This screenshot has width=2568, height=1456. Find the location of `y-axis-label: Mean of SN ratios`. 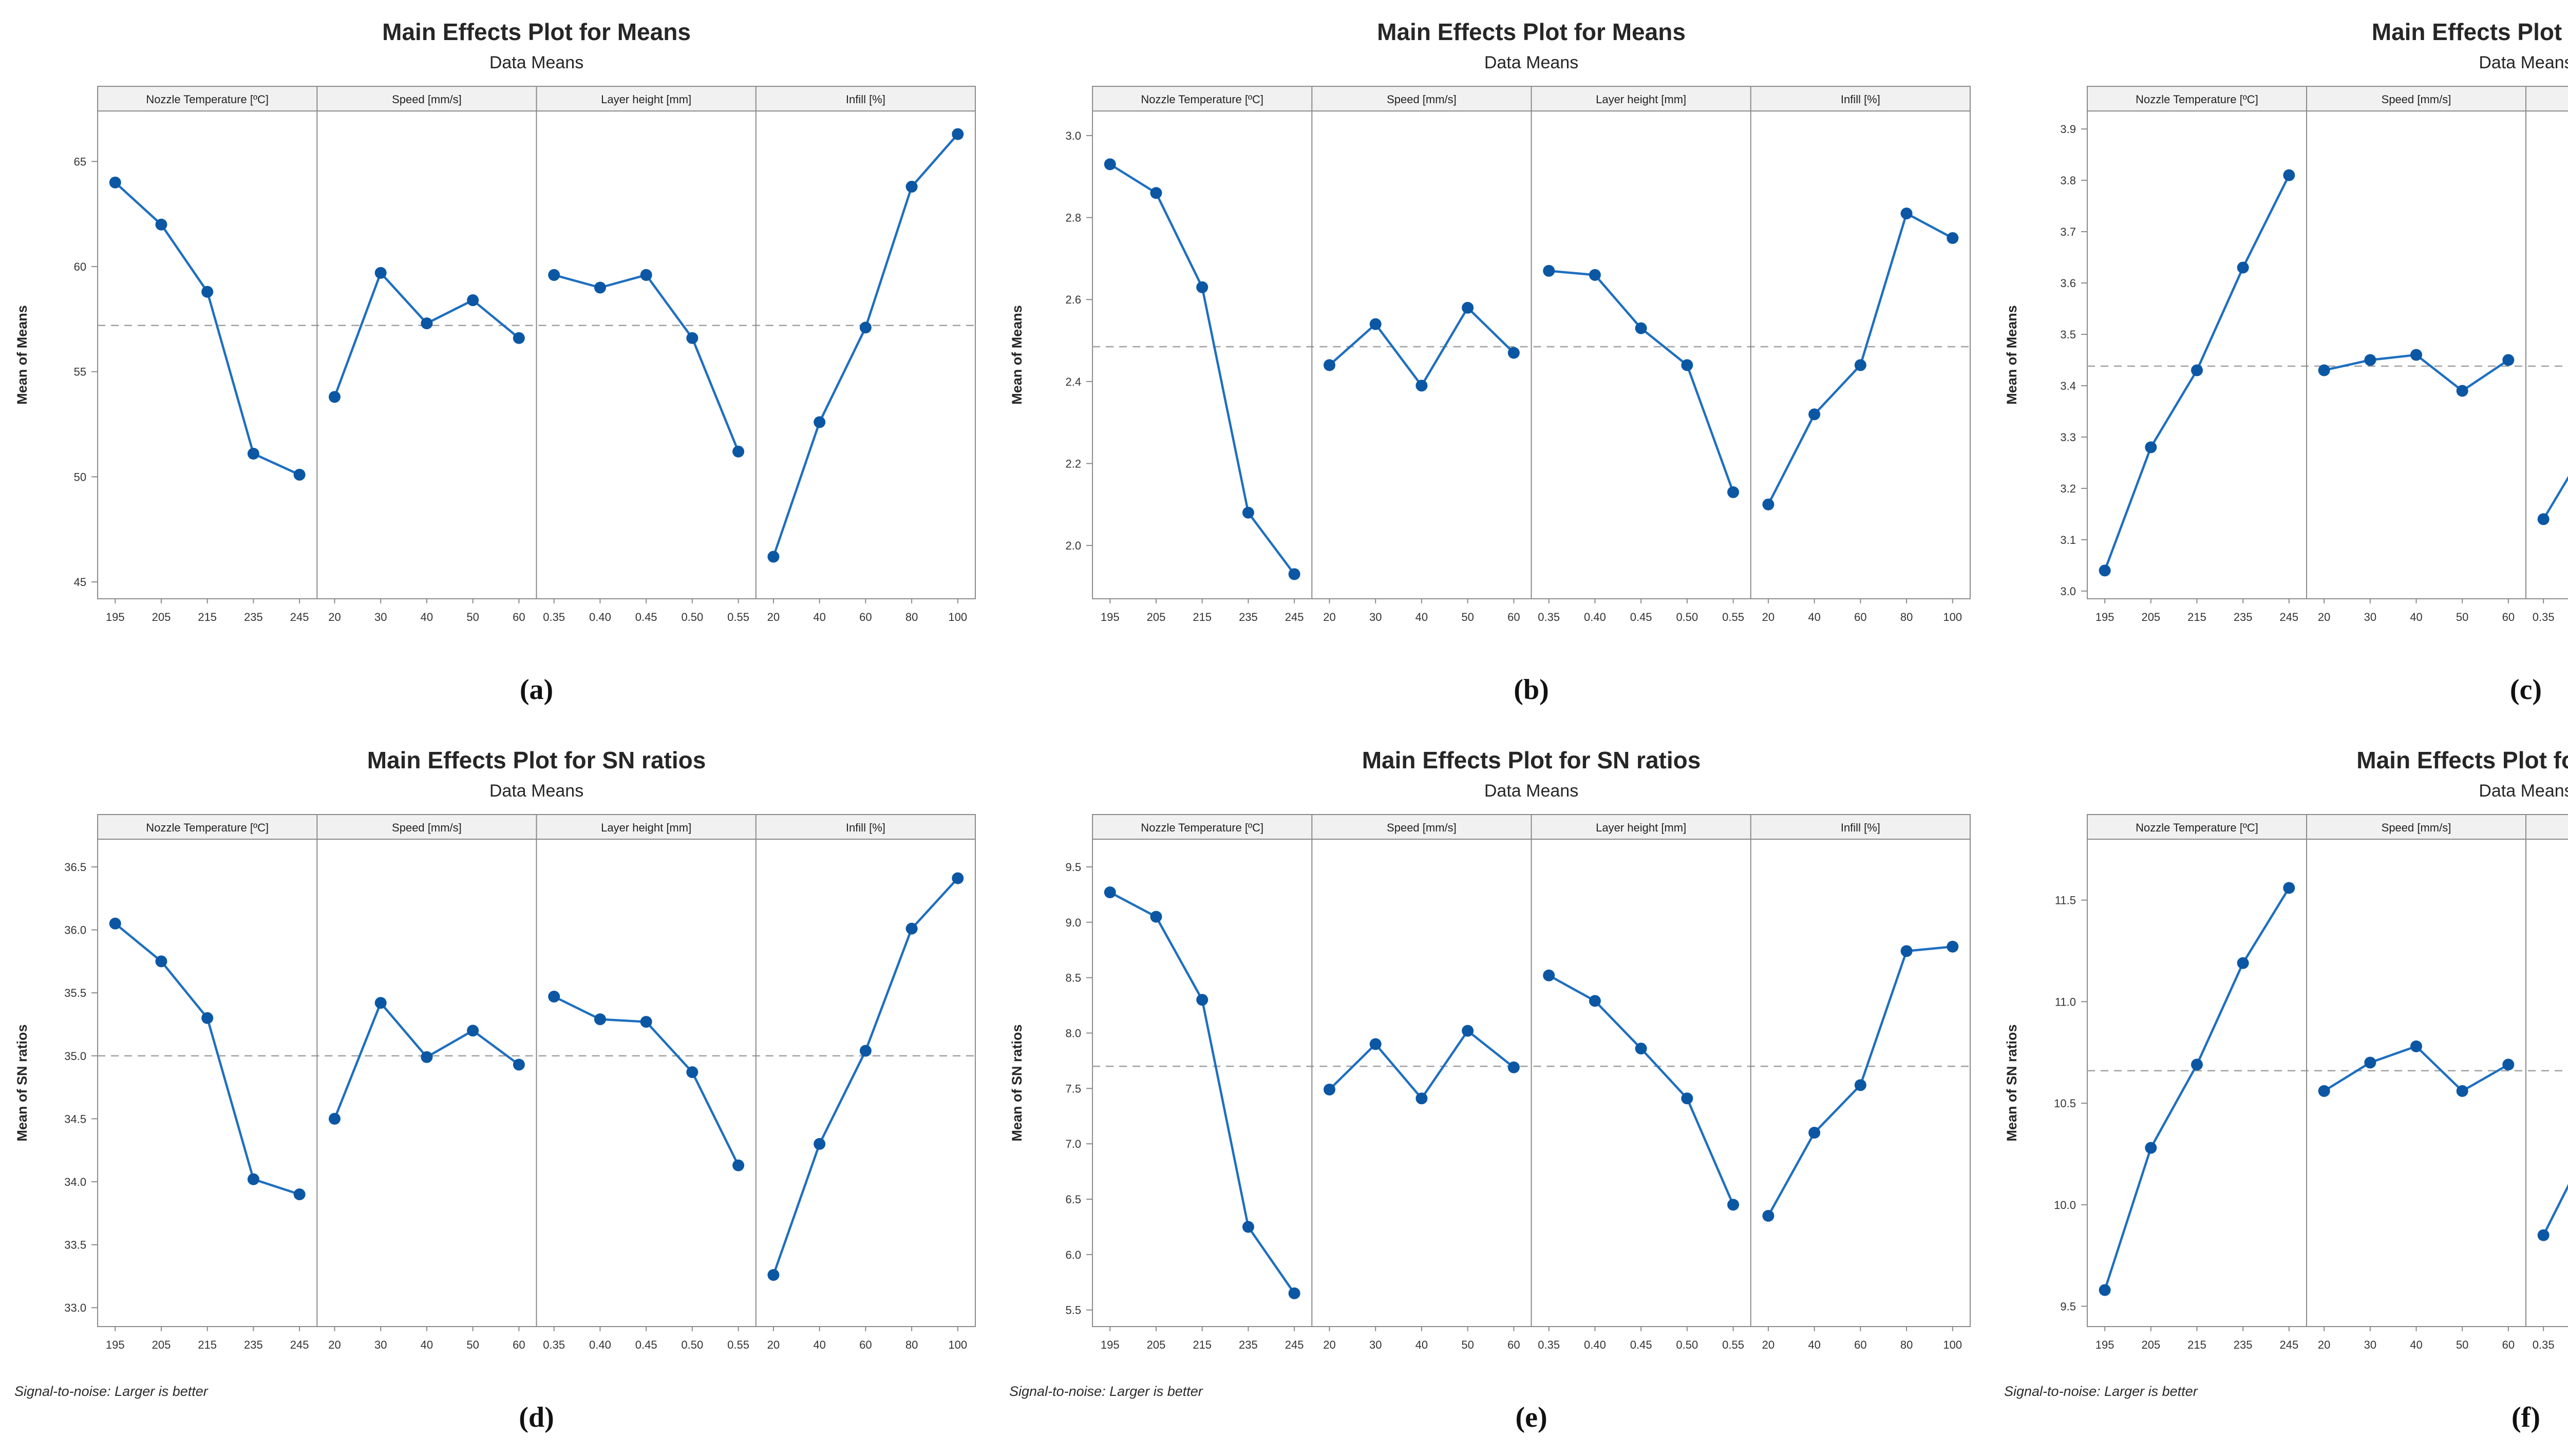

y-axis-label: Mean of SN ratios is located at coordinates (1017, 1083).